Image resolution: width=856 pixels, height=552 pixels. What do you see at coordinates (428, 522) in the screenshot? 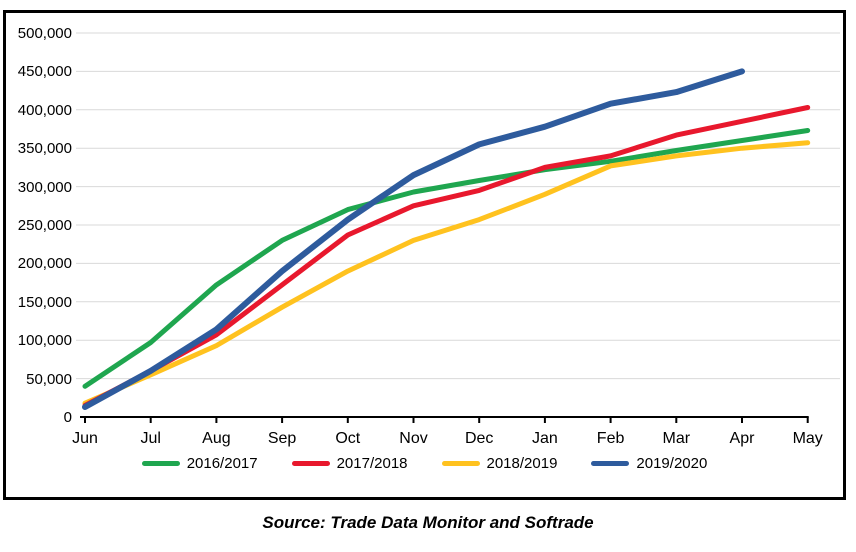
I see `source-note: Source: Trade Data Monitor and Softrade` at bounding box center [428, 522].